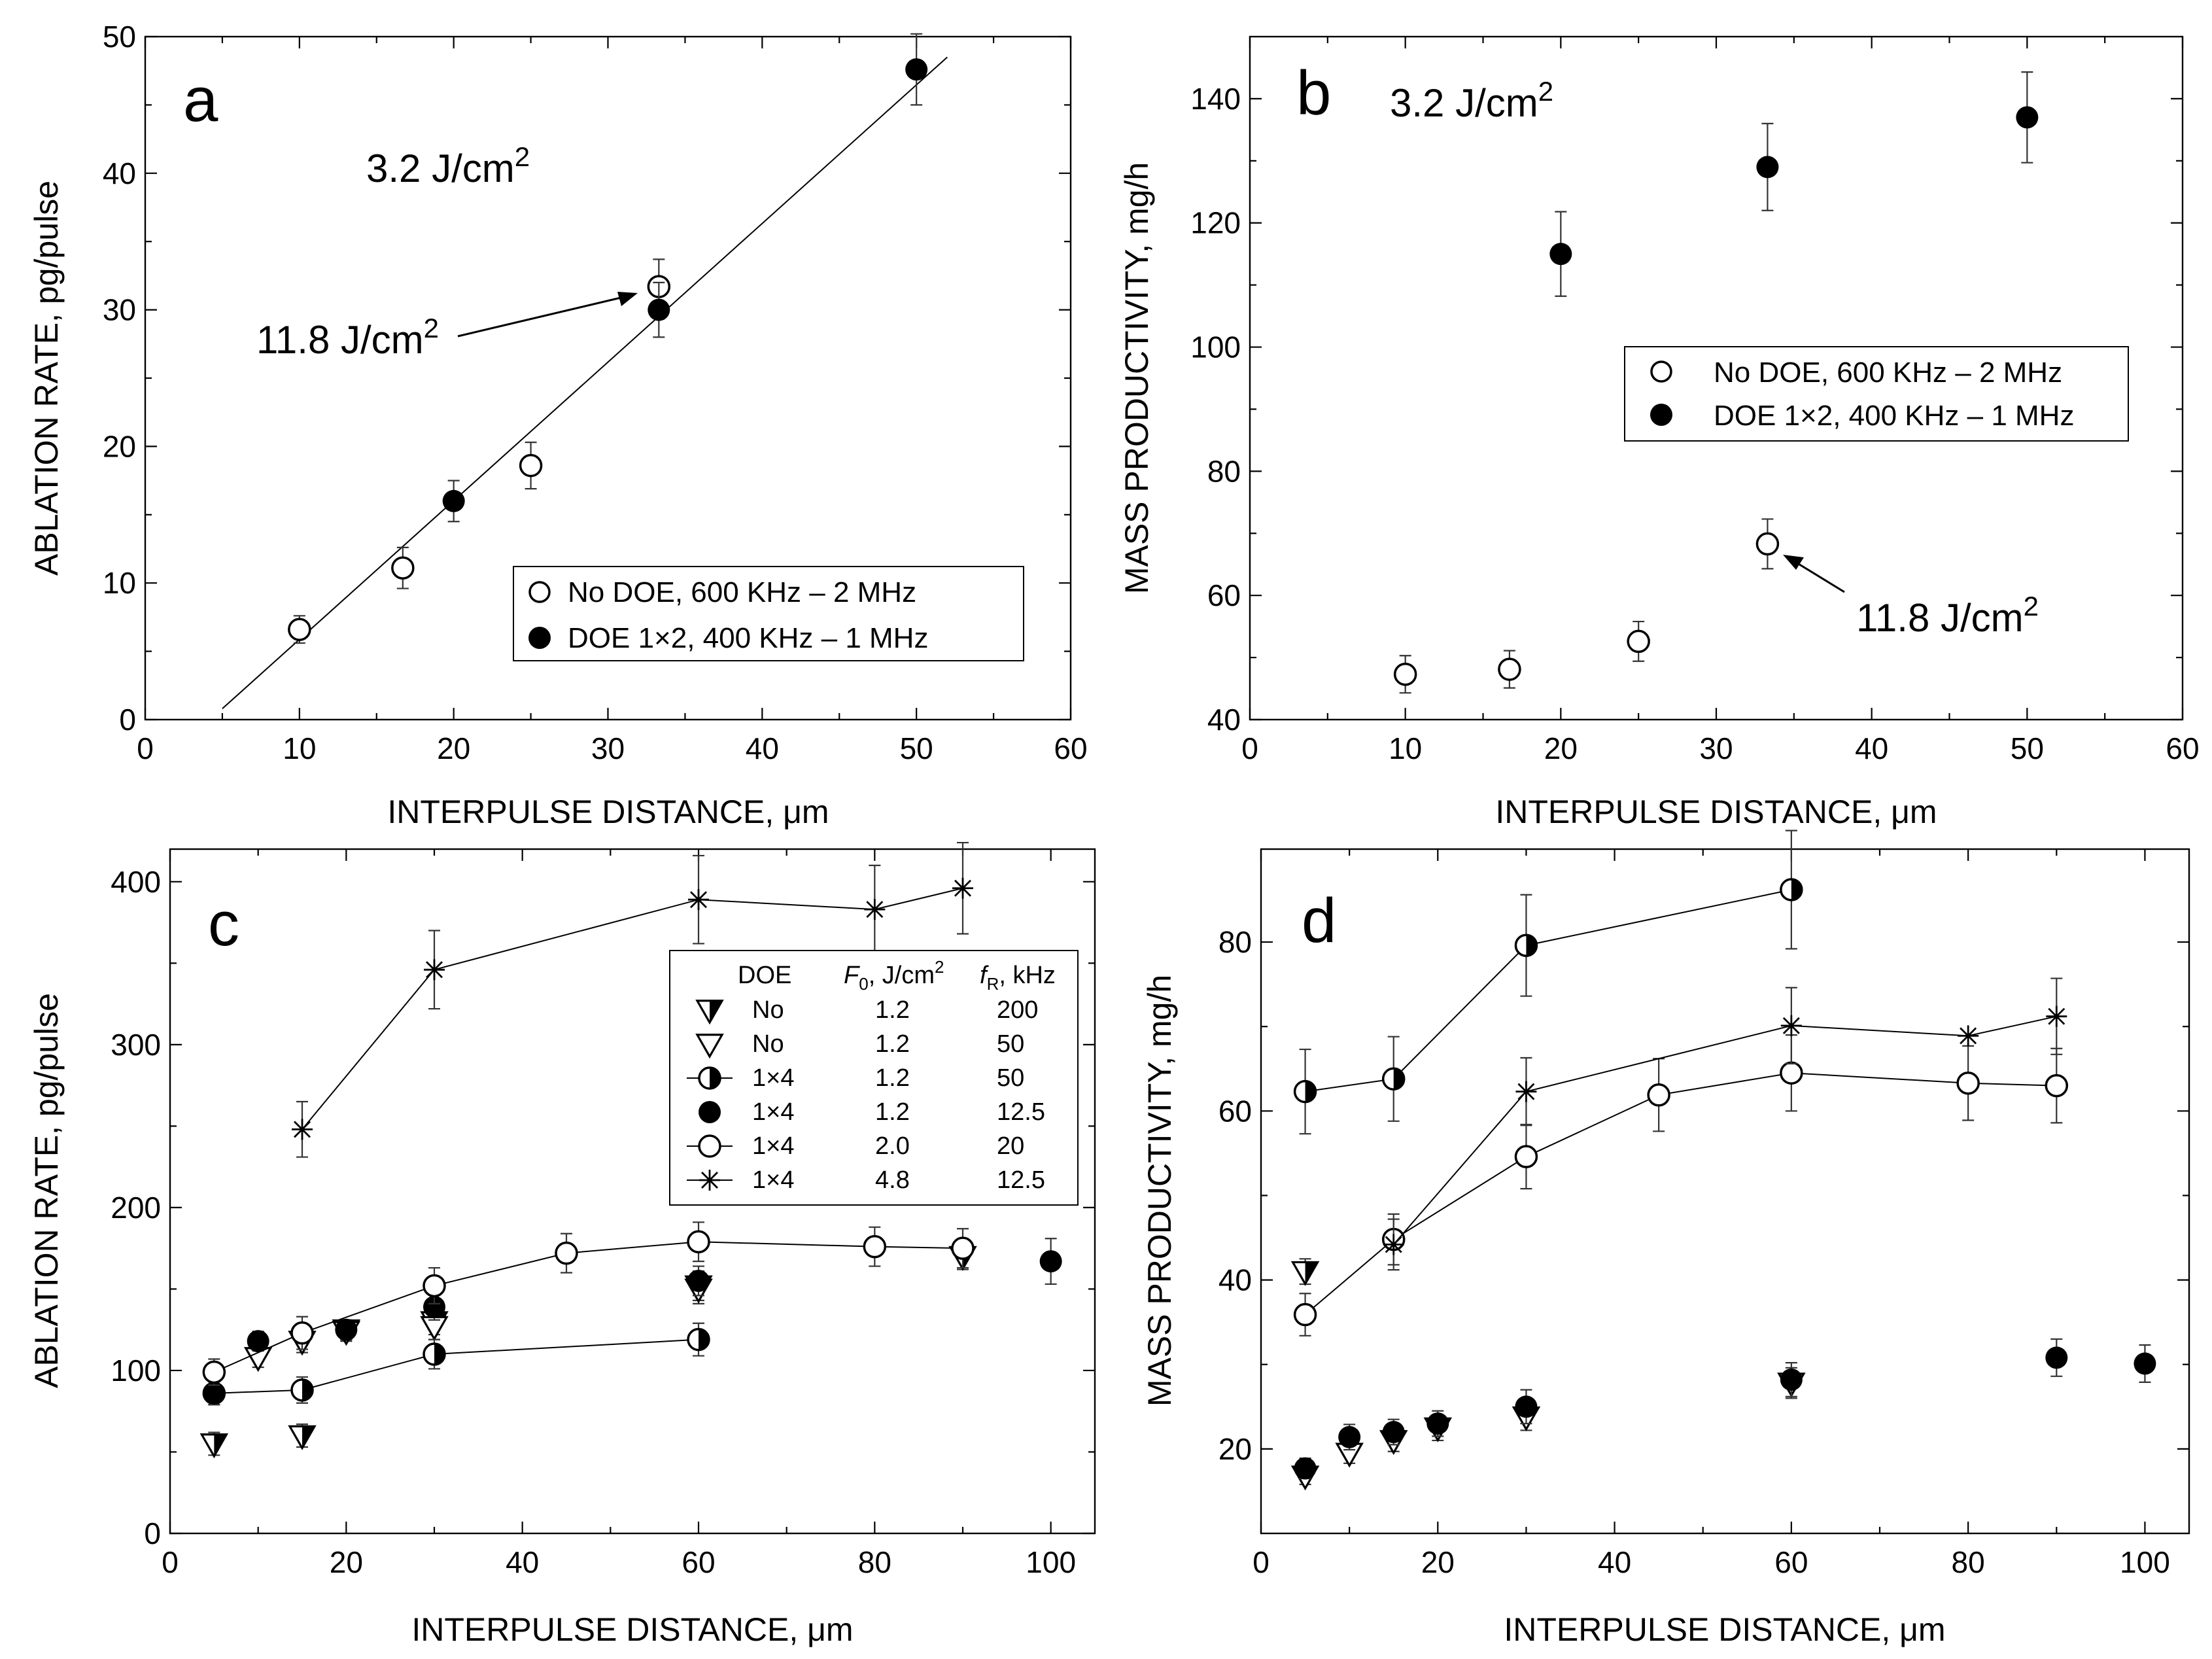  What do you see at coordinates (762, 748) in the screenshot?
I see `x-tick-label-a: 40` at bounding box center [762, 748].